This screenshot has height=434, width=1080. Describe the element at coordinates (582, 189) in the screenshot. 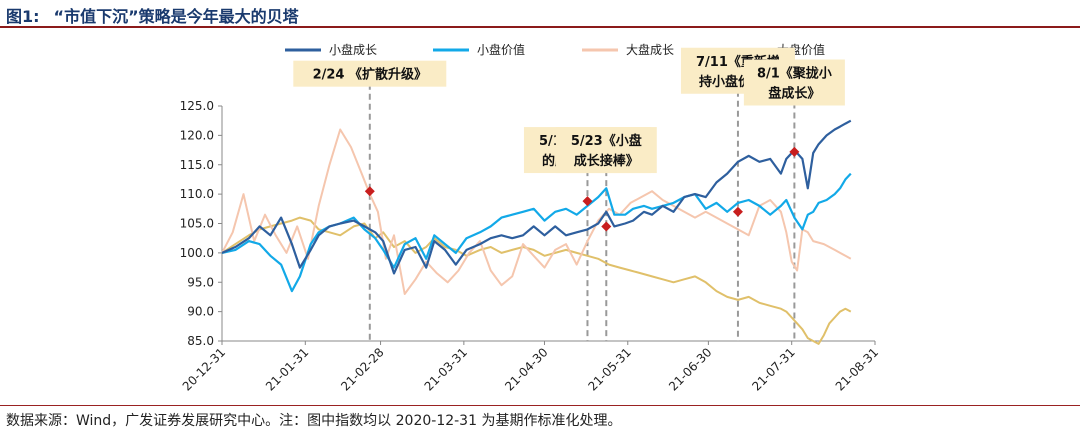

I see `event-markers` at that location.